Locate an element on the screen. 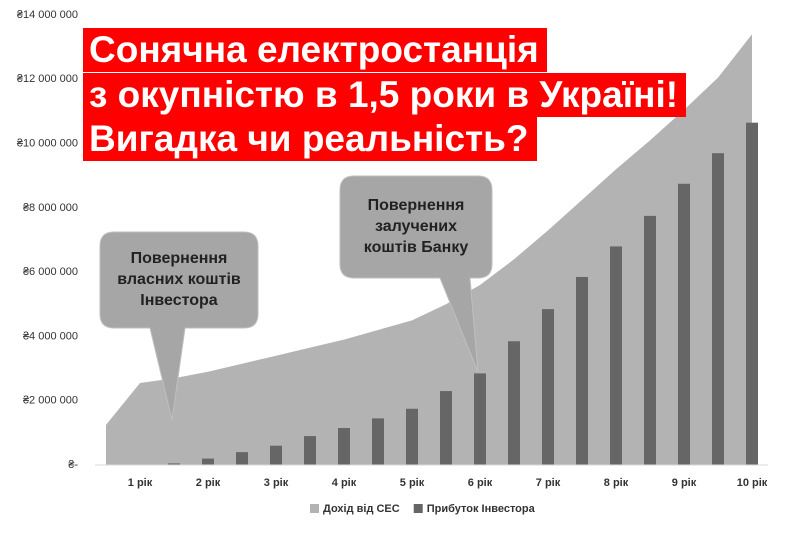 The image size is (800, 533). legend-label: Дохід від СЕС is located at coordinates (361, 509).